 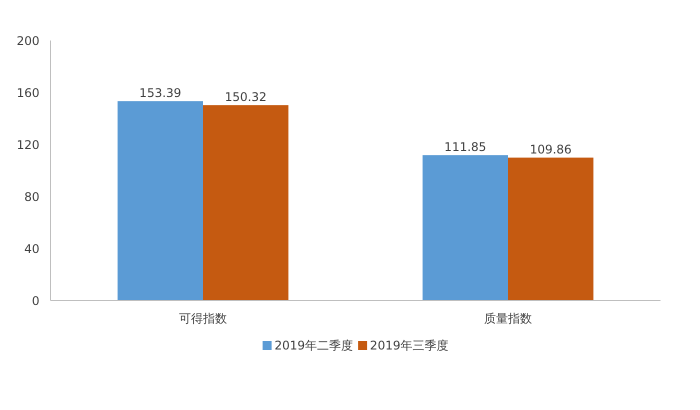 I want to click on y-tick-label: 0, so click(x=36, y=301).